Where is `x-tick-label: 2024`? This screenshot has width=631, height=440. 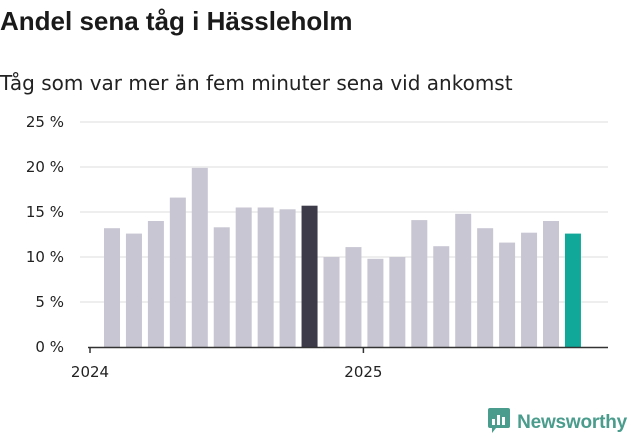 x-tick-label: 2024 is located at coordinates (90, 372).